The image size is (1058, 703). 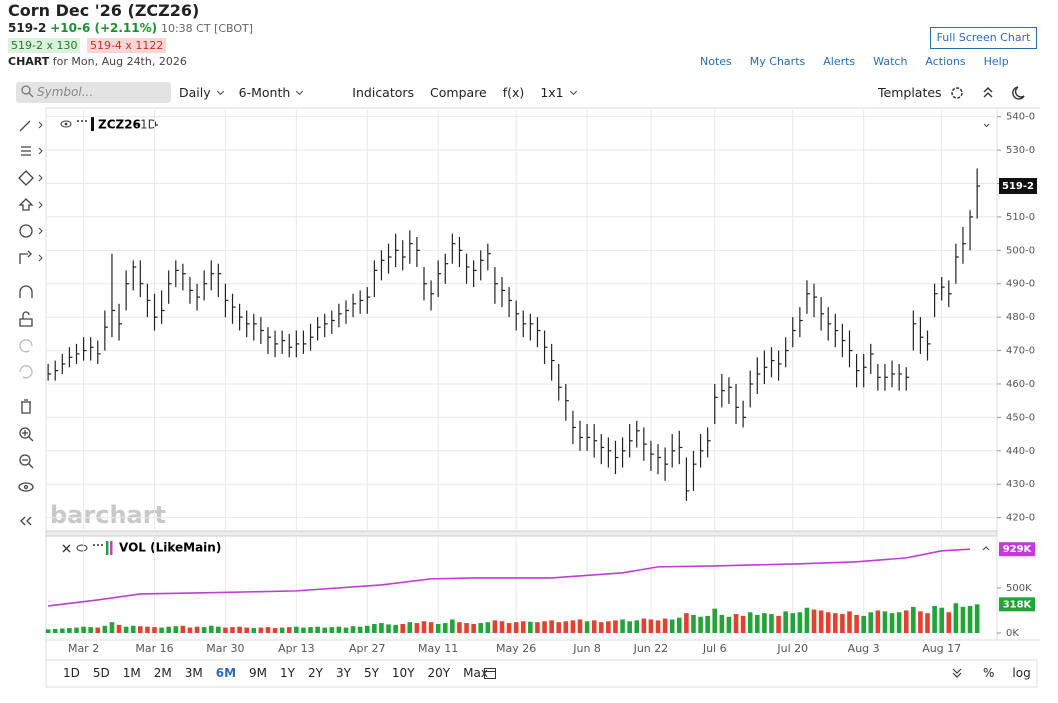 I want to click on templates-button: Templates, so click(x=910, y=92).